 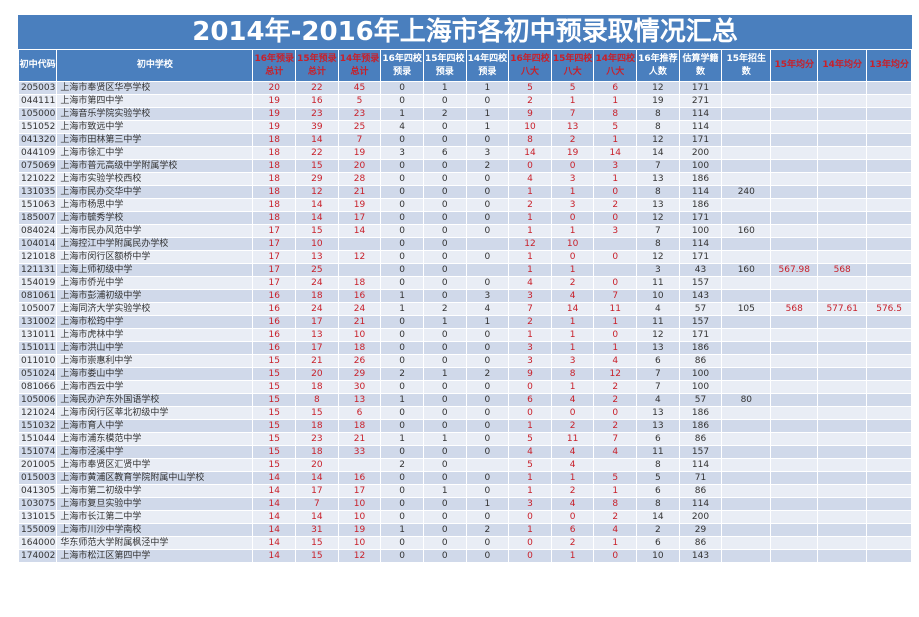 I want to click on school-code-cell: 164000, so click(x=37, y=543).